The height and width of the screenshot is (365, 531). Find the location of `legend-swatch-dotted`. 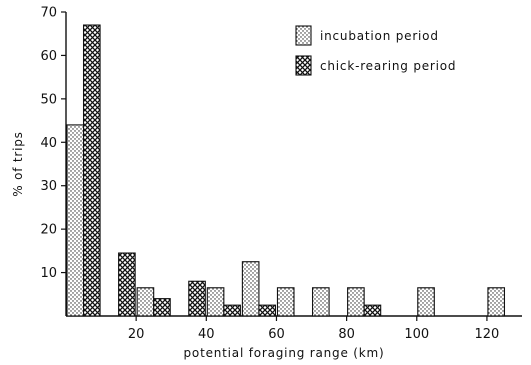

legend-swatch-dotted is located at coordinates (303, 35).